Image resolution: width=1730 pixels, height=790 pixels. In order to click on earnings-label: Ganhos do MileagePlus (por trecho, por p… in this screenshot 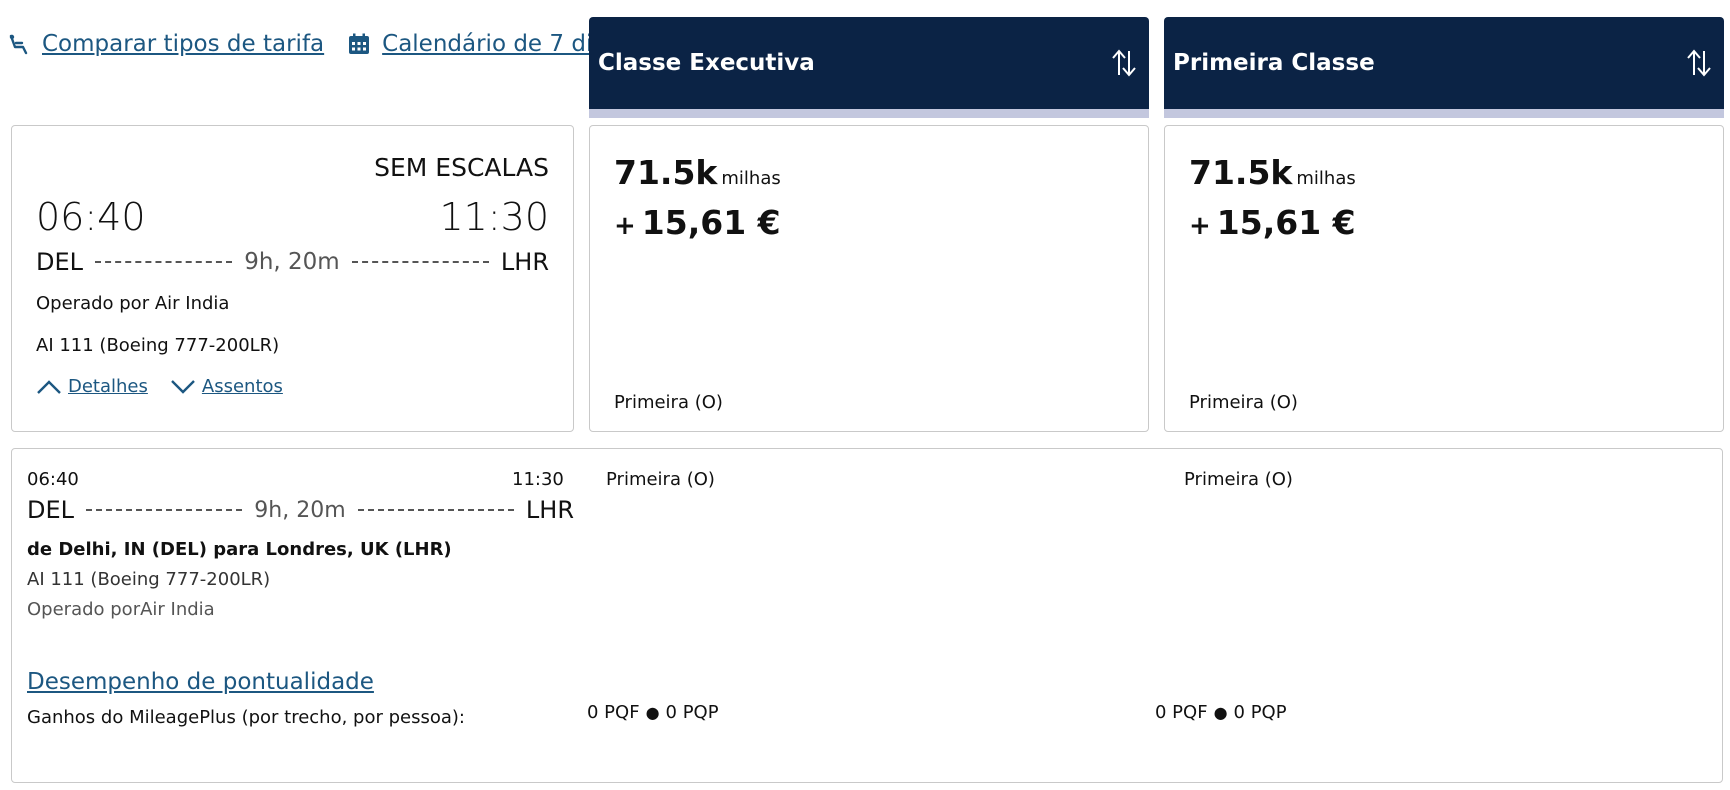, I will do `click(246, 717)`.